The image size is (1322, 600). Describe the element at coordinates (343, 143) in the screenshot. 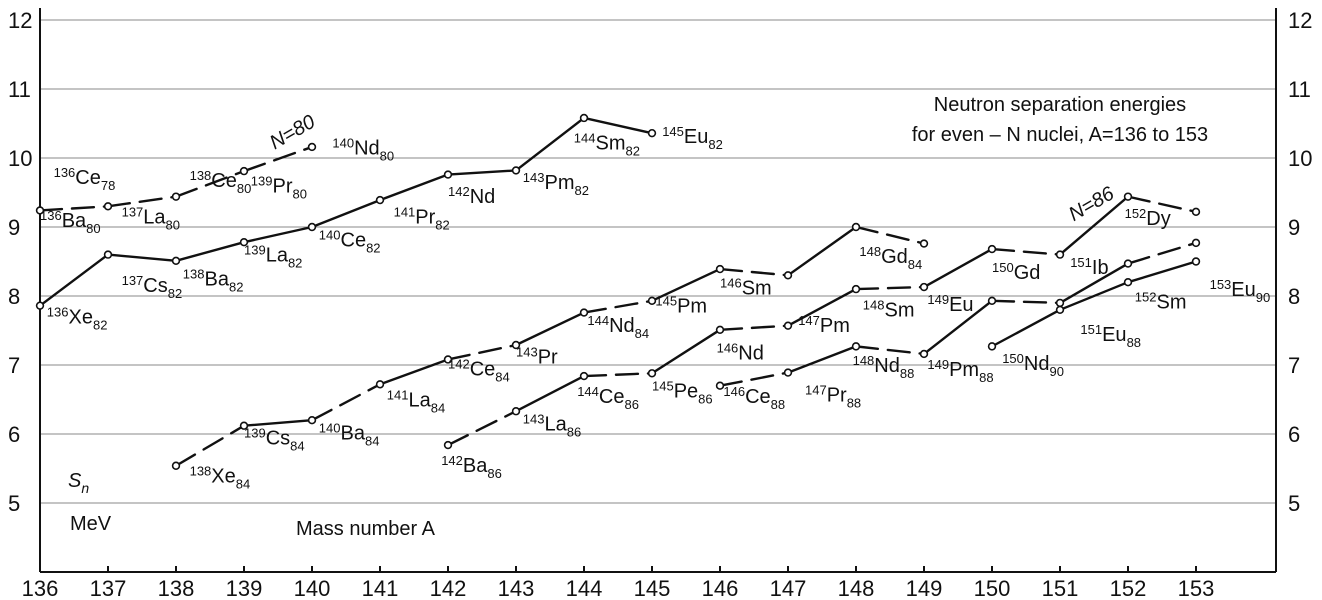

I see `nuclide-mass: 140` at that location.